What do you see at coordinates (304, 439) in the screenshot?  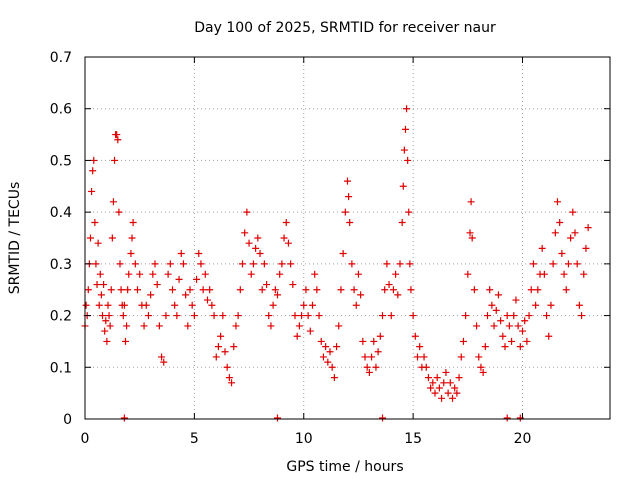 I see `x-tick-label: 10` at bounding box center [304, 439].